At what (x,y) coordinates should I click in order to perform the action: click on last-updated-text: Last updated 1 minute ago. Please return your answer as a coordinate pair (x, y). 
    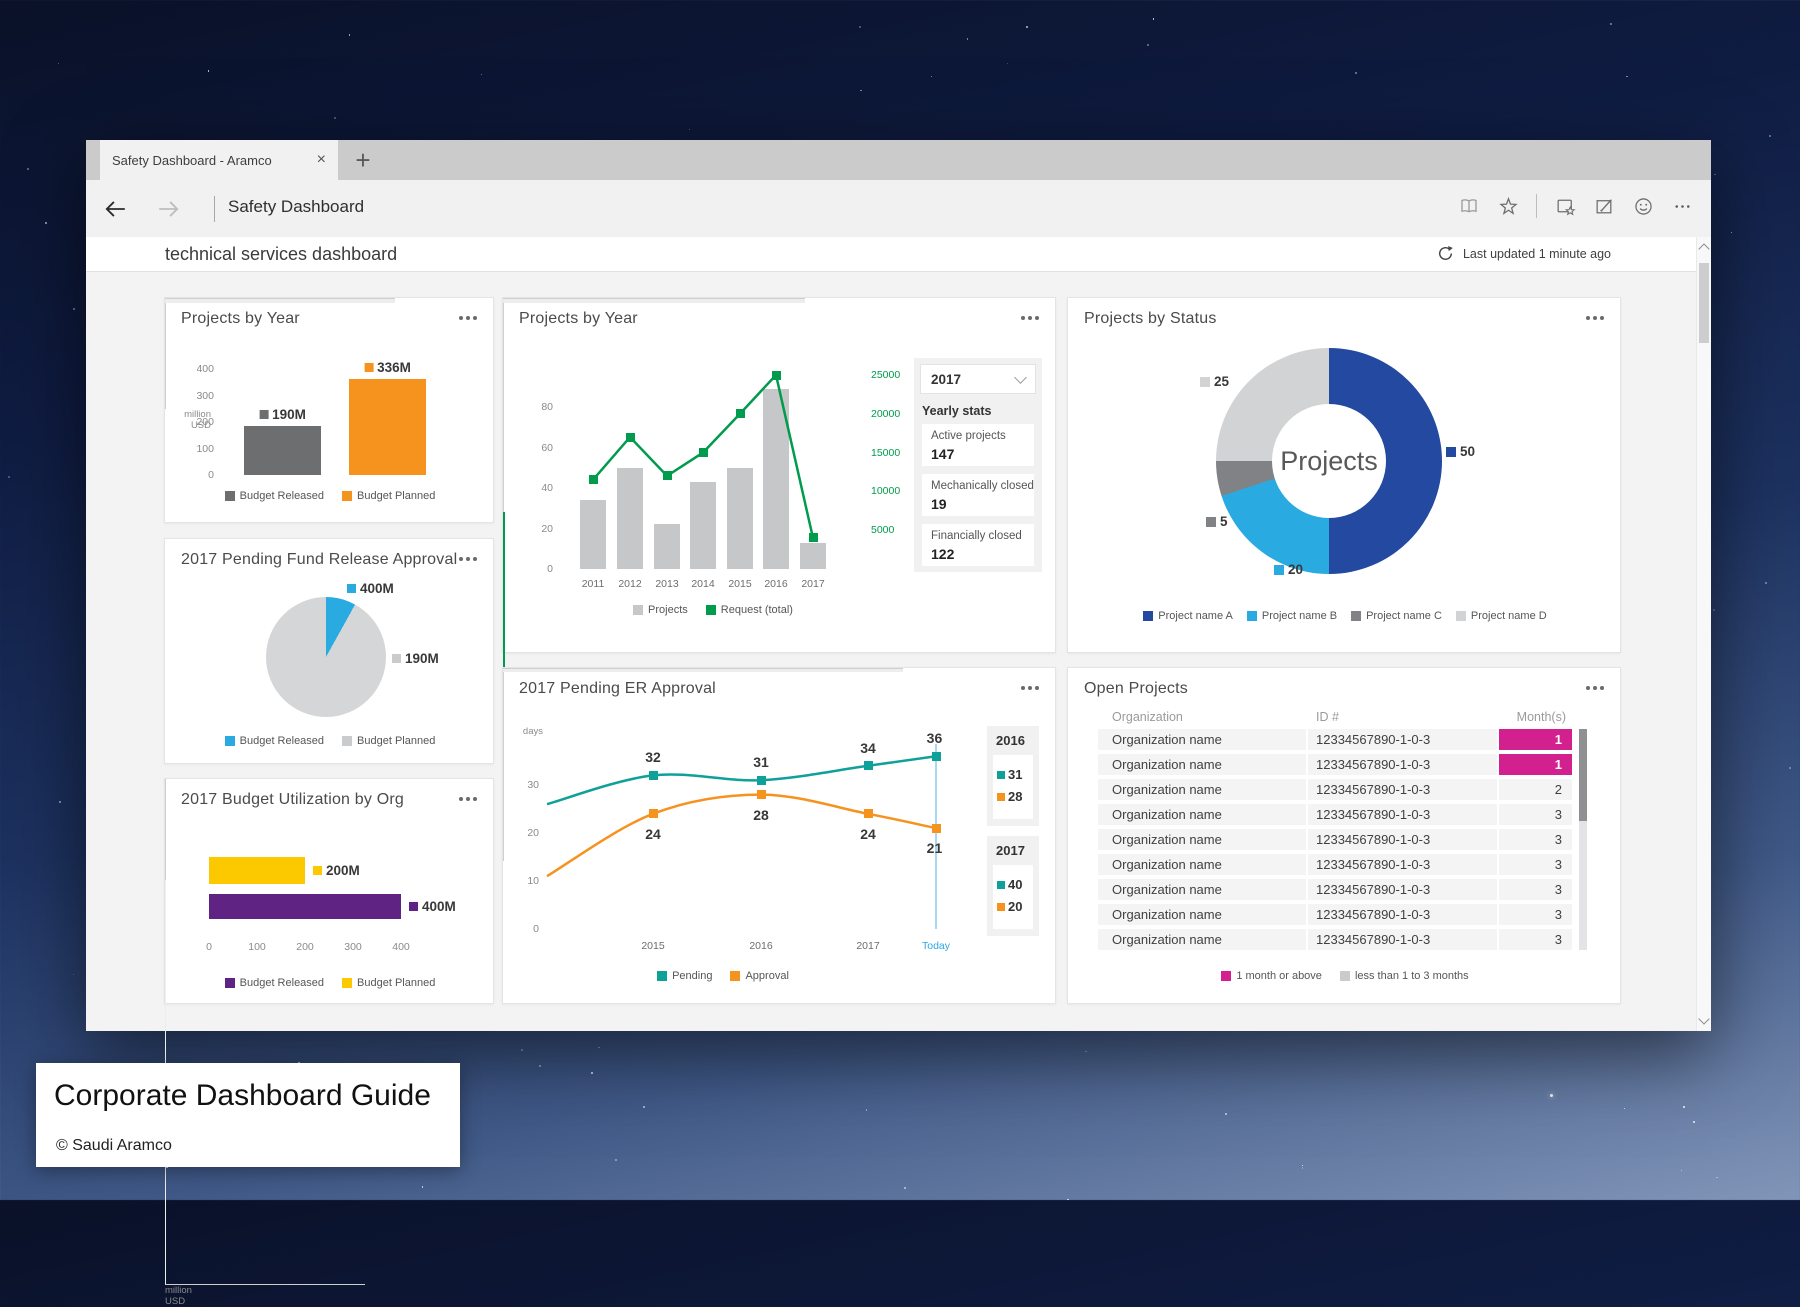
    Looking at the image, I should click on (1536, 253).